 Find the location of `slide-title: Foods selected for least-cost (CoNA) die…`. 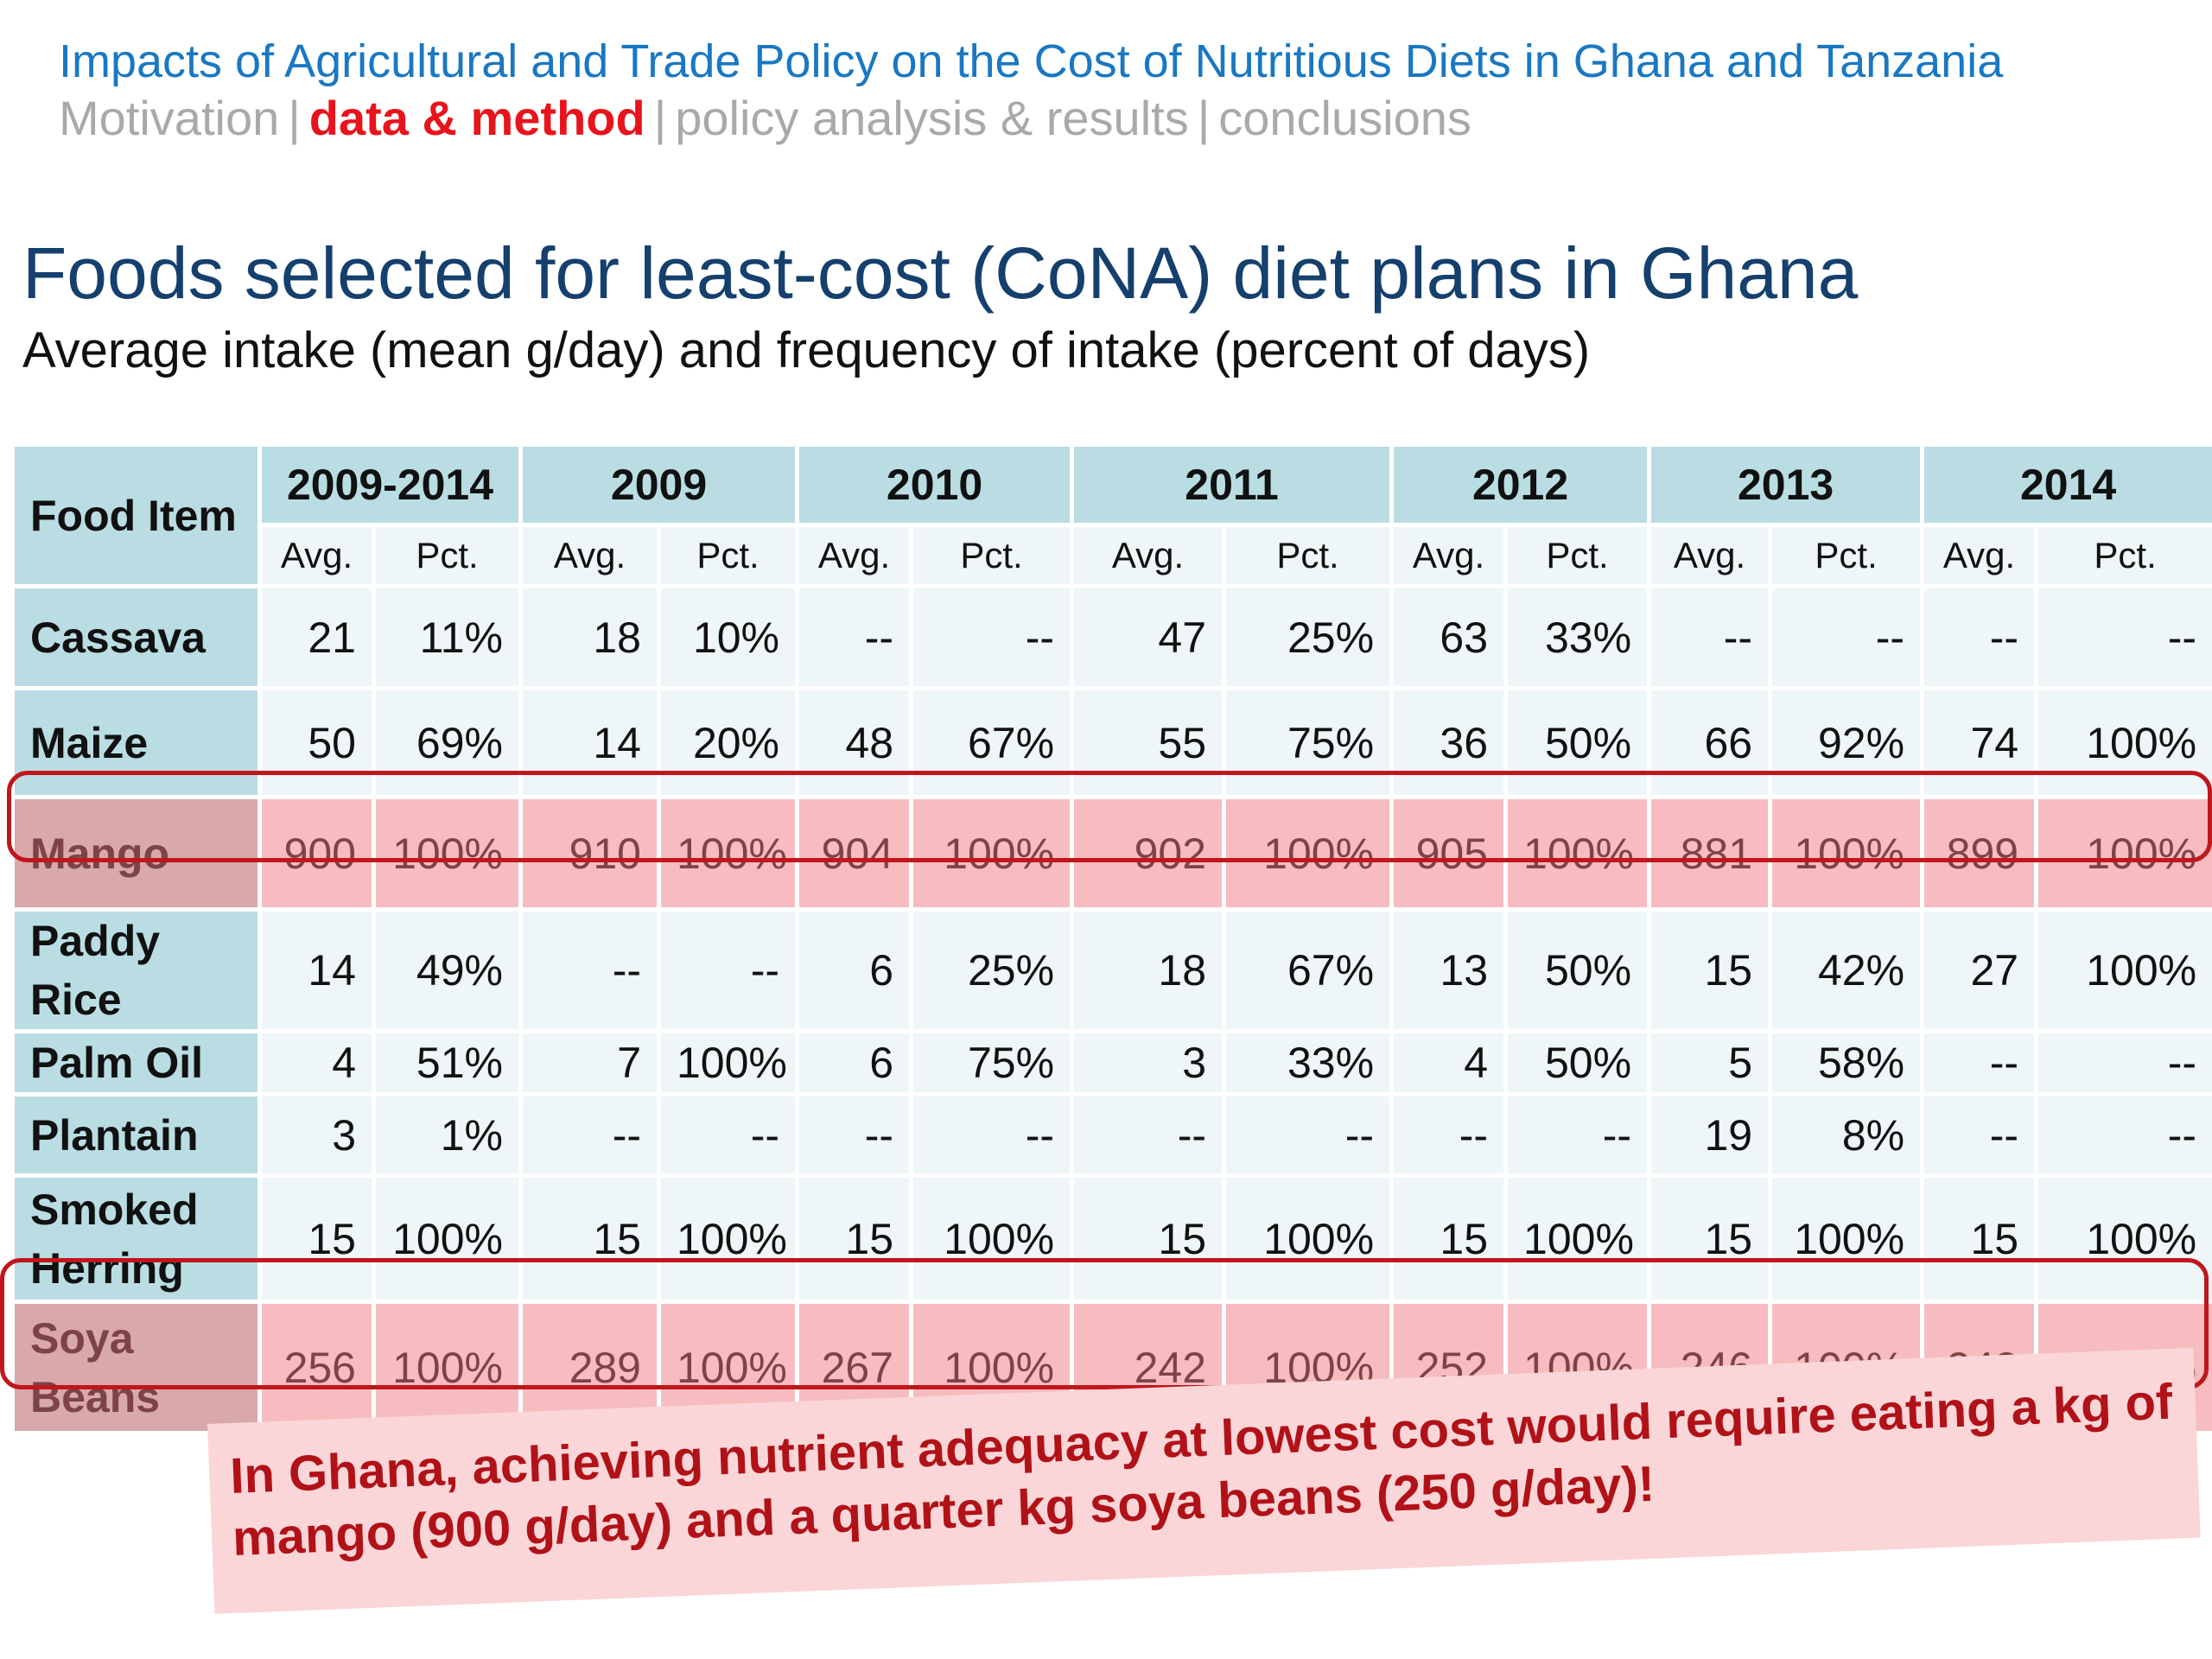

slide-title: Foods selected for least-cost (CoNA) die… is located at coordinates (940, 273).